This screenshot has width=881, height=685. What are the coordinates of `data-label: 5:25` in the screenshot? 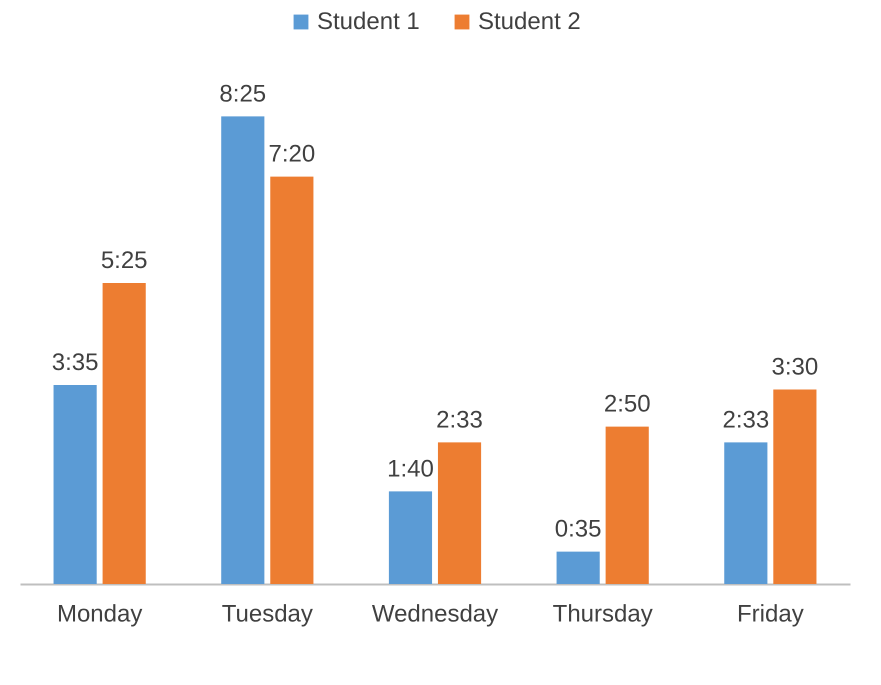 It's located at (124, 260).